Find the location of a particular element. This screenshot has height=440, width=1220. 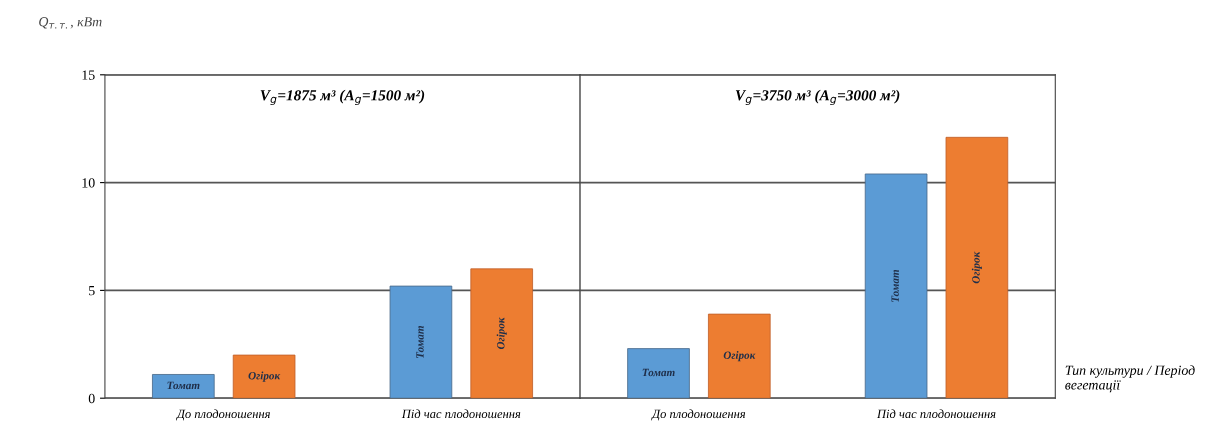

text: V$_{g}$=3750 м³ (A$_{g}$=3000 м²) is located at coordinates (817, 97).